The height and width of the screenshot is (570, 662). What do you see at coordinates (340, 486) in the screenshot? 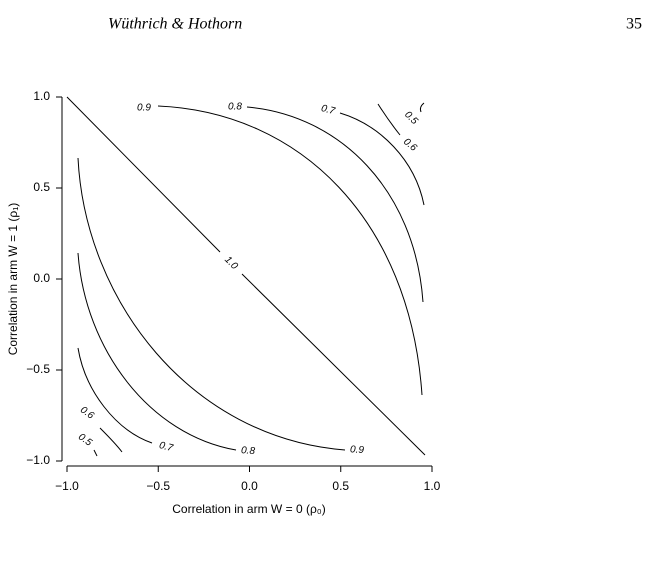
I see `x-tick-label: 0.5` at bounding box center [340, 486].